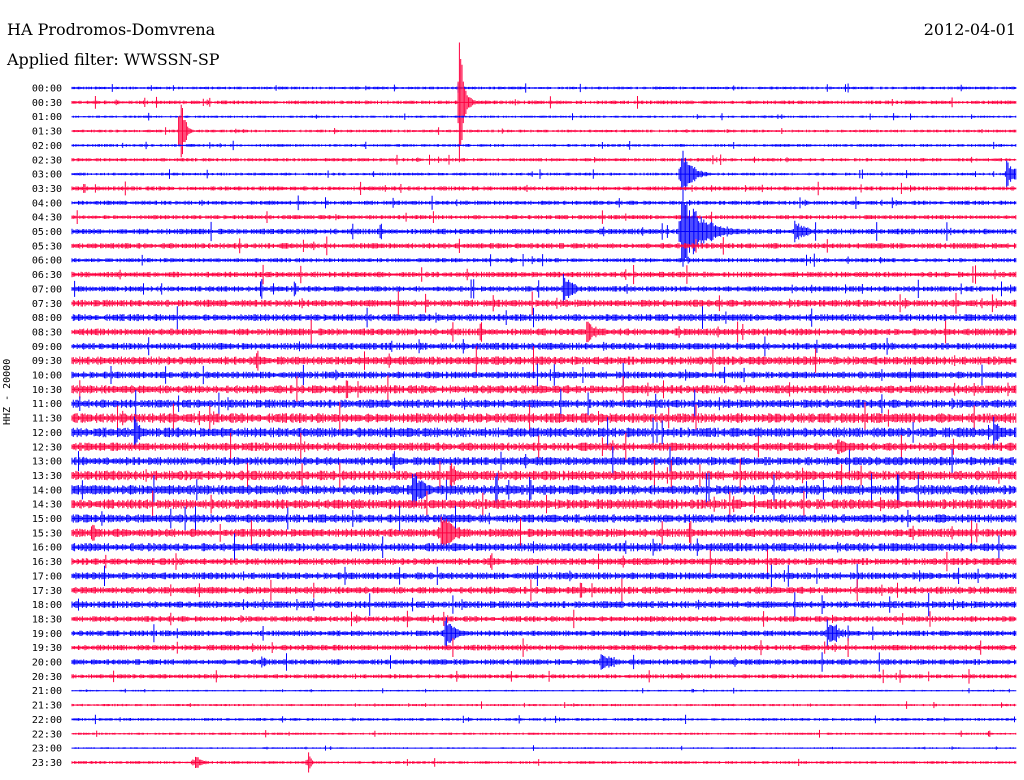 Image resolution: width=1024 pixels, height=780 pixels. What do you see at coordinates (47, 619) in the screenshot?
I see `row-time-label: 18:30` at bounding box center [47, 619].